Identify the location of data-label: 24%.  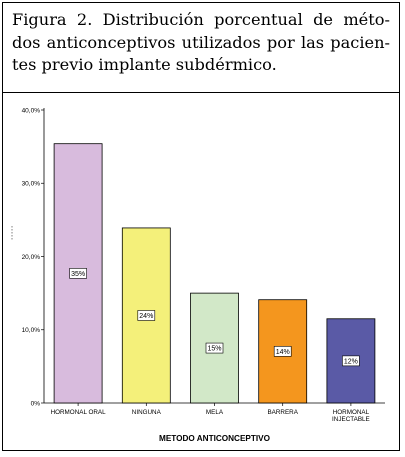
(146, 316).